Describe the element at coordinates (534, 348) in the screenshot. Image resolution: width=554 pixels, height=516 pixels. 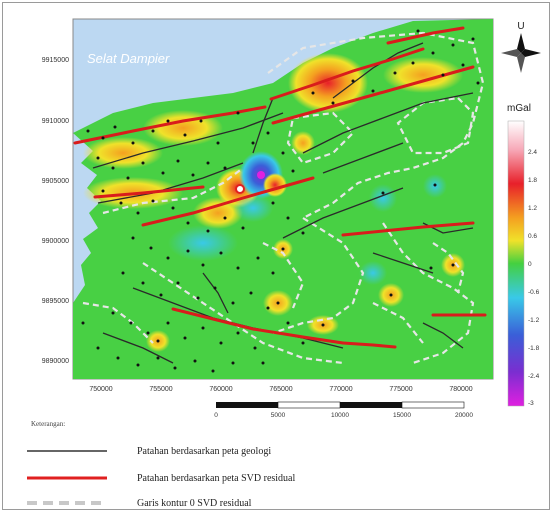
I see `colorbar-label: -1.8` at that location.